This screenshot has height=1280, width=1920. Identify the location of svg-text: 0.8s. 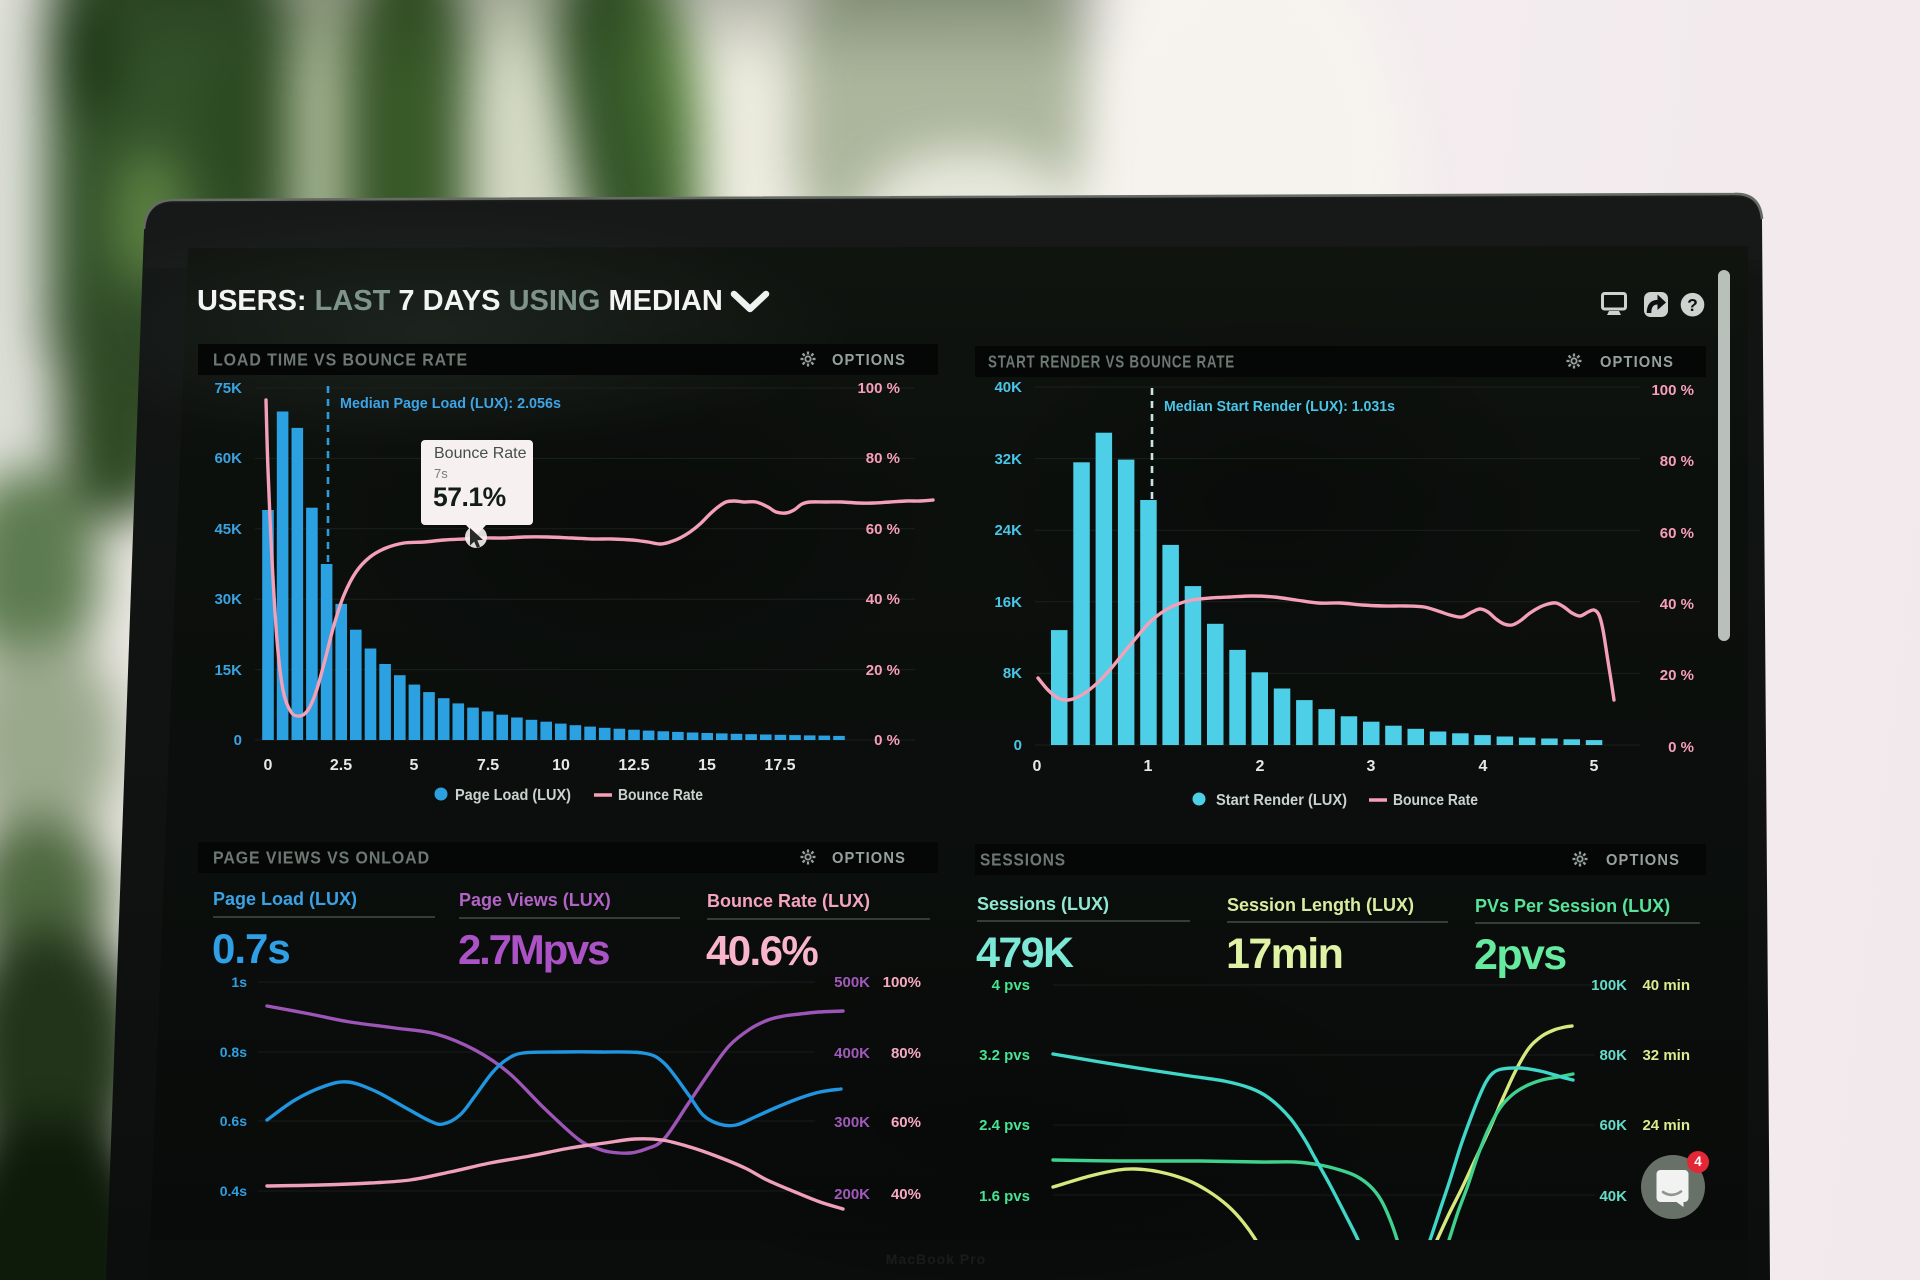
(233, 1052).